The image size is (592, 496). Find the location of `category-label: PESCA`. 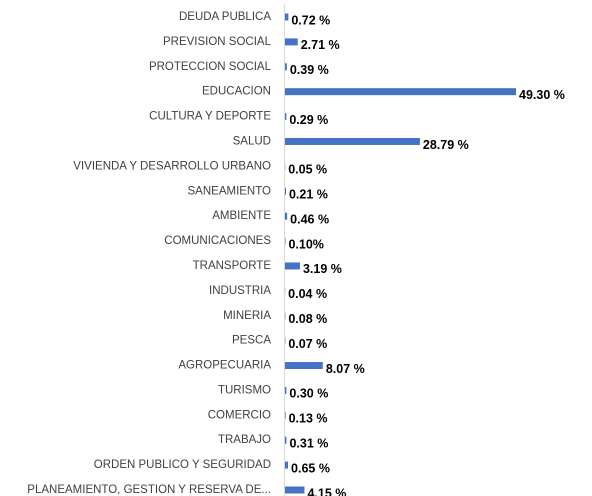

category-label: PESCA is located at coordinates (251, 341).